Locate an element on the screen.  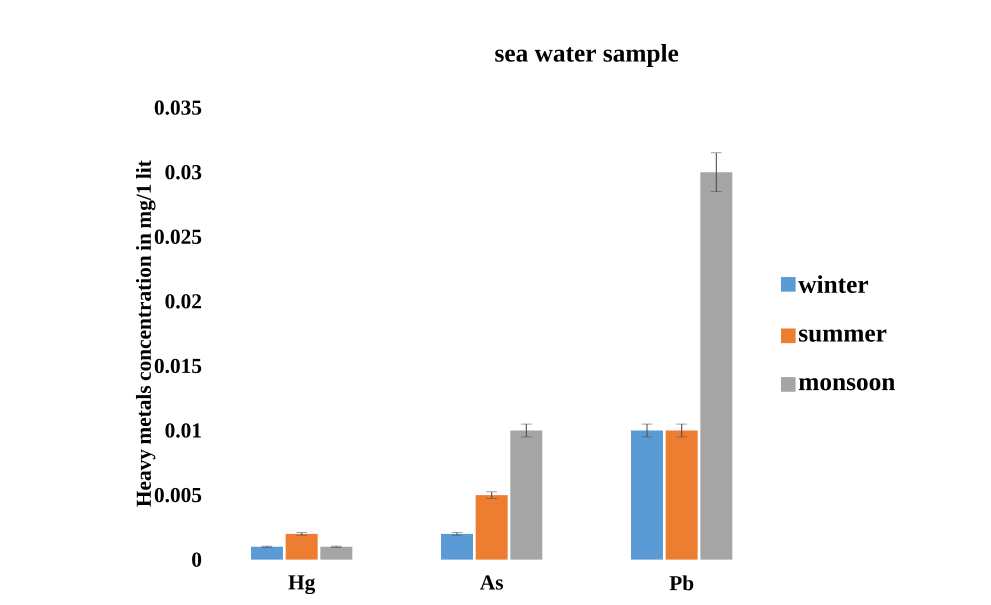
legend-label: winter is located at coordinates (833, 284).